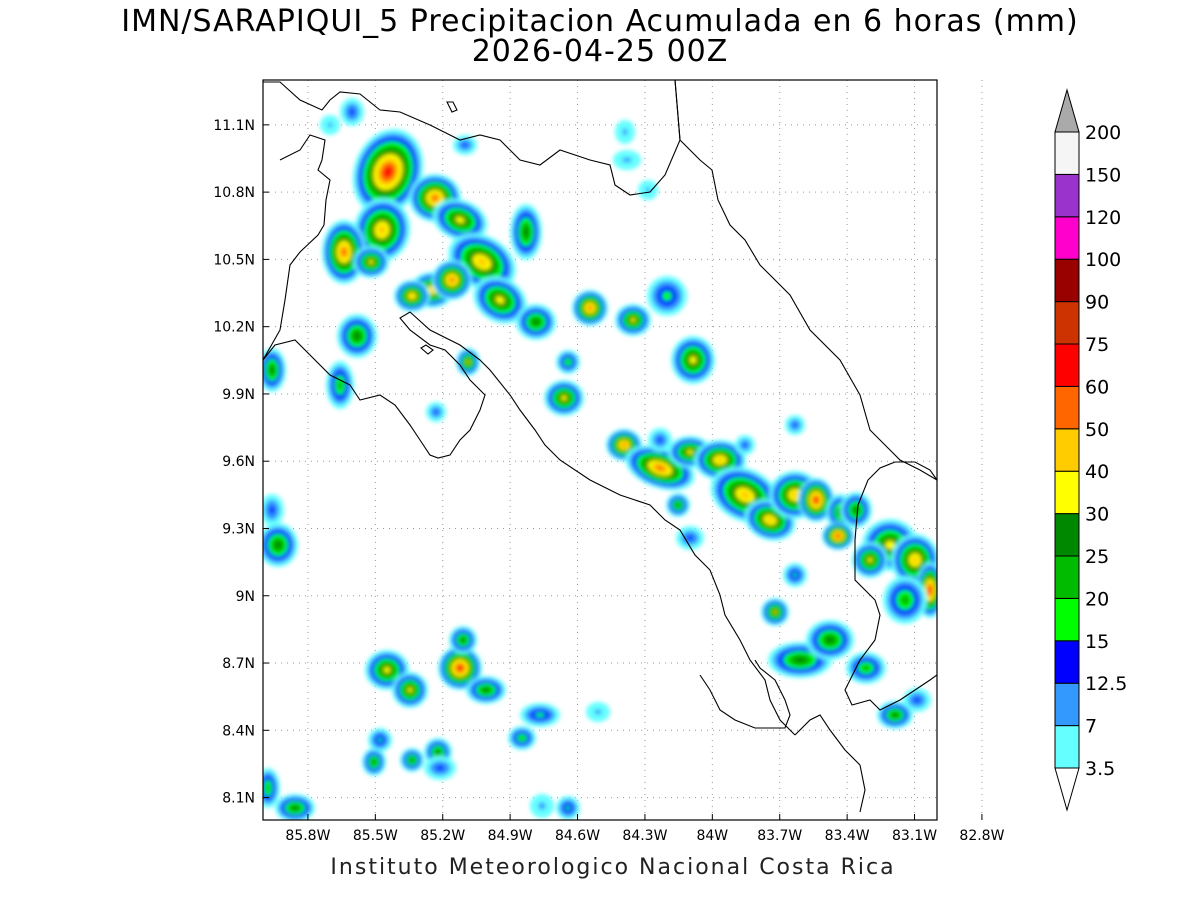 The width and height of the screenshot is (1200, 900). Describe the element at coordinates (745, 694) in the screenshot. I see `osa-peninsula` at that location.